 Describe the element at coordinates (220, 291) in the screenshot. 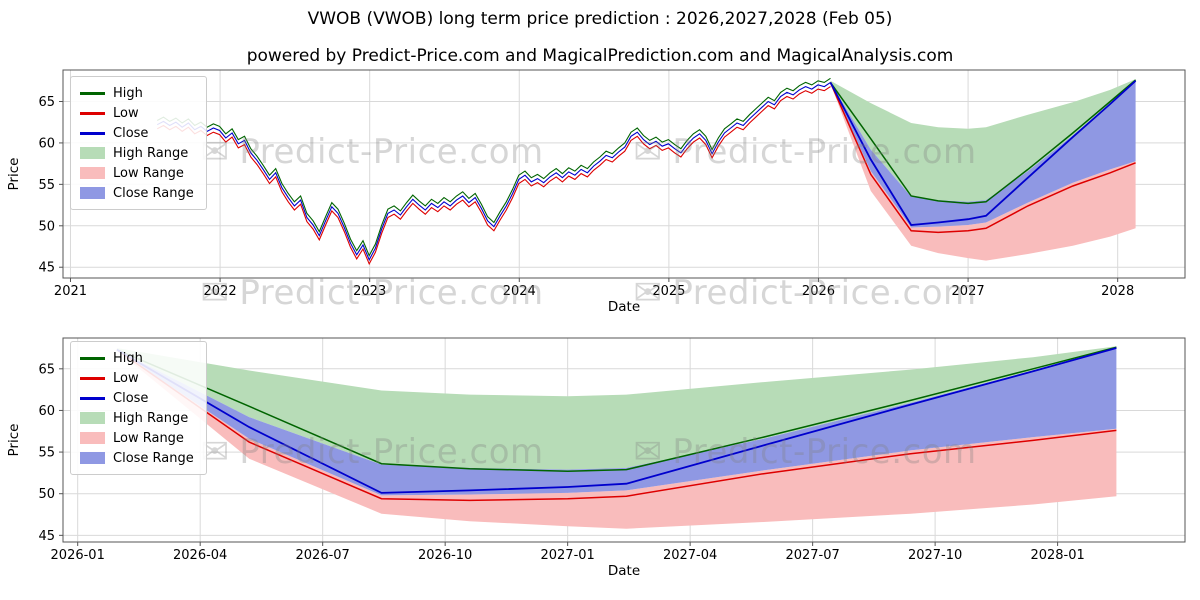

I see `x-tick-label: 2022` at that location.